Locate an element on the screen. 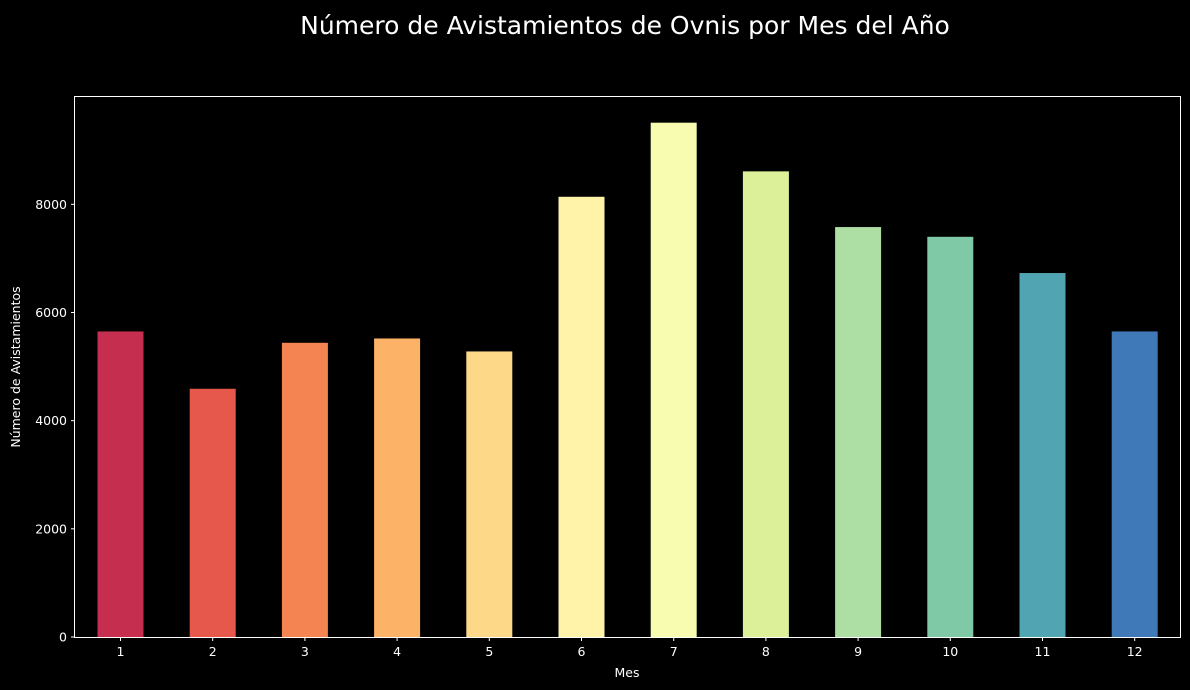 This screenshot has height=690, width=1190. x-tick-label: 4 is located at coordinates (397, 651).